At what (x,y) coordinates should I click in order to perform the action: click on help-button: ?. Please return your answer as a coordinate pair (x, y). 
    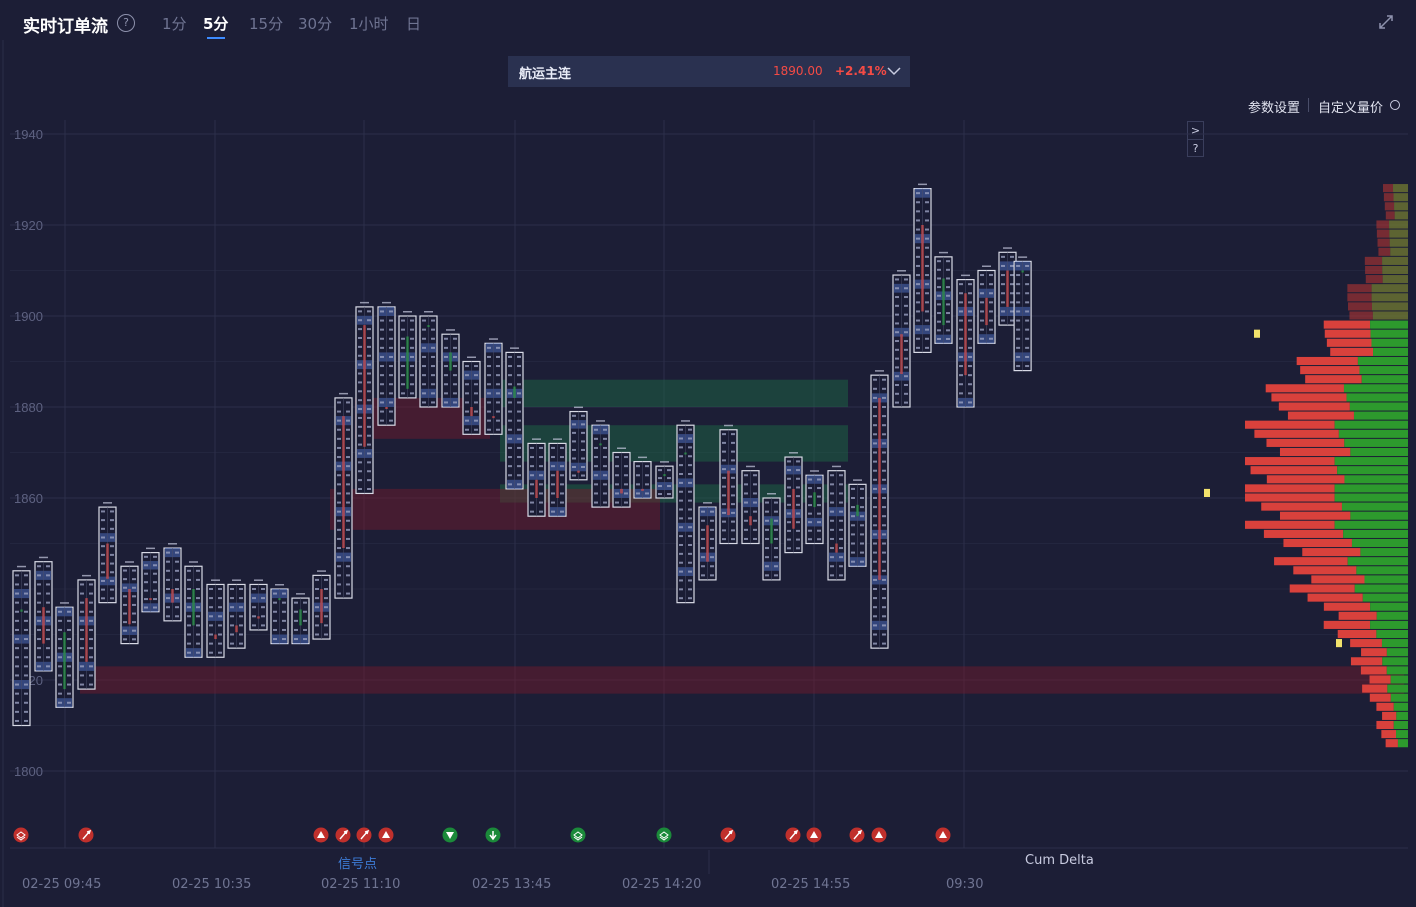
    Looking at the image, I should click on (1195, 147).